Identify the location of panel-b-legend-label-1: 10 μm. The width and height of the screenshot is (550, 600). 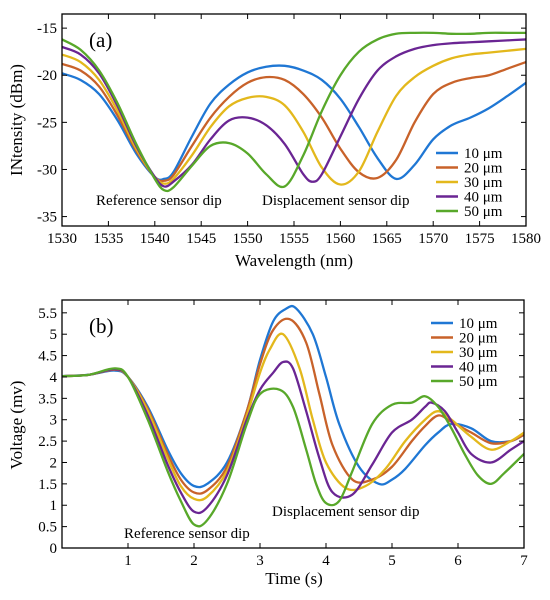
(478, 324).